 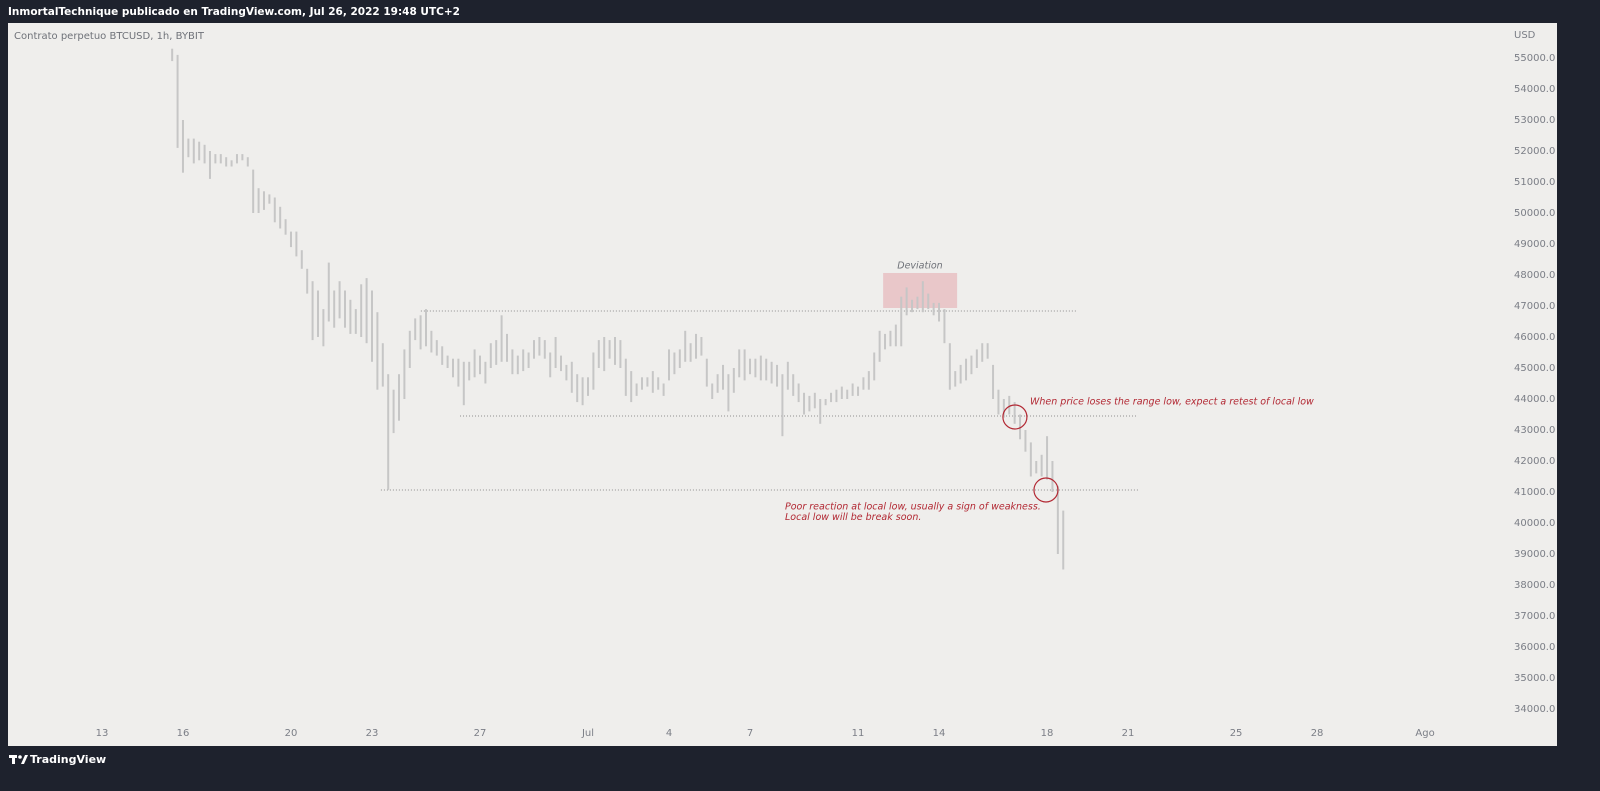 I want to click on y-tick-label: 52000.0, so click(x=1534, y=151).